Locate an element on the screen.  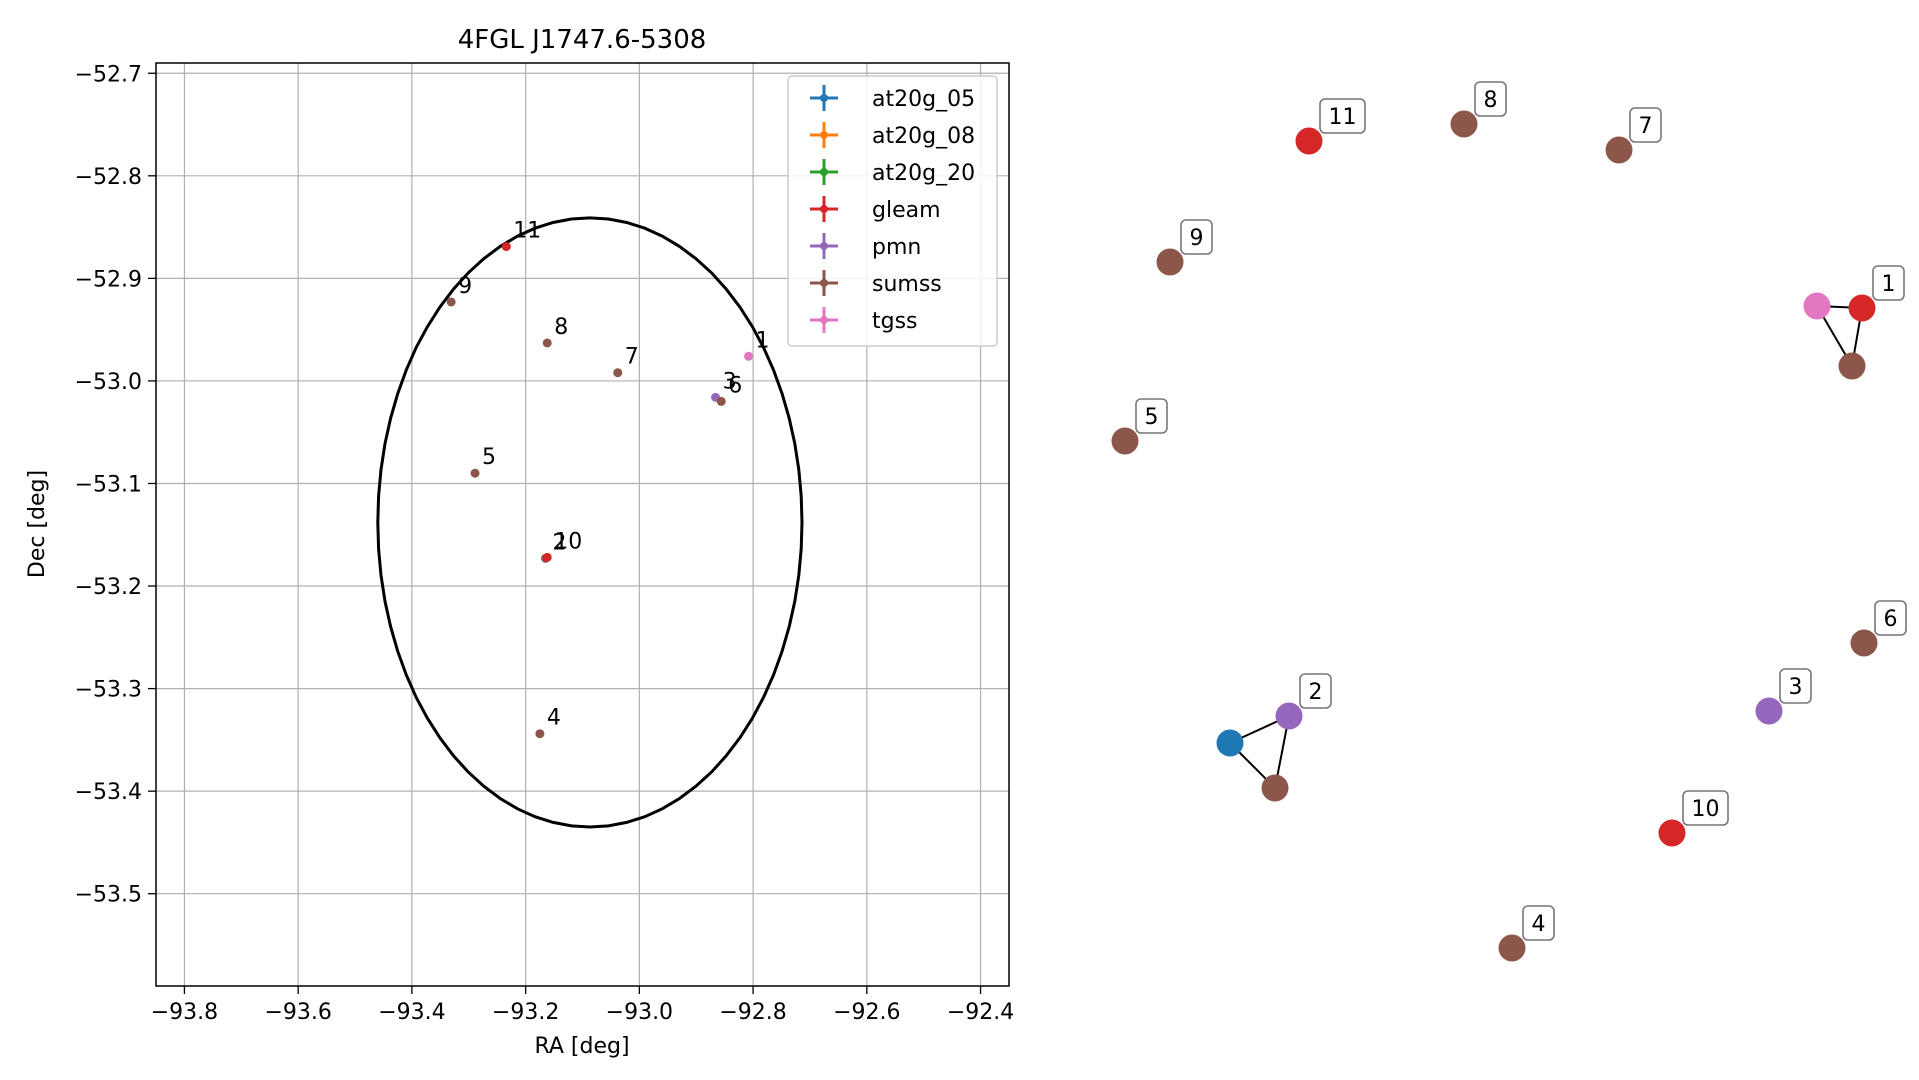
x-tick-label: −92.6 is located at coordinates (866, 1012).